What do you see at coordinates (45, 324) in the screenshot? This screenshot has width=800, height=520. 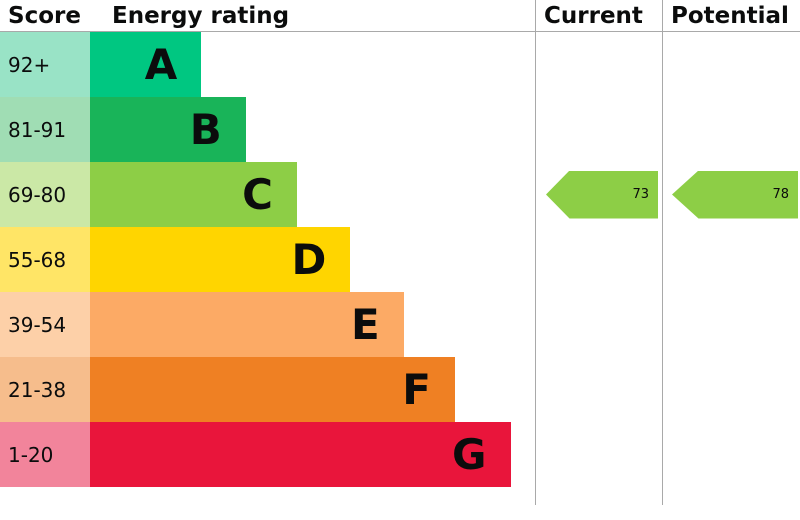 I see `score-range: 39-54` at bounding box center [45, 324].